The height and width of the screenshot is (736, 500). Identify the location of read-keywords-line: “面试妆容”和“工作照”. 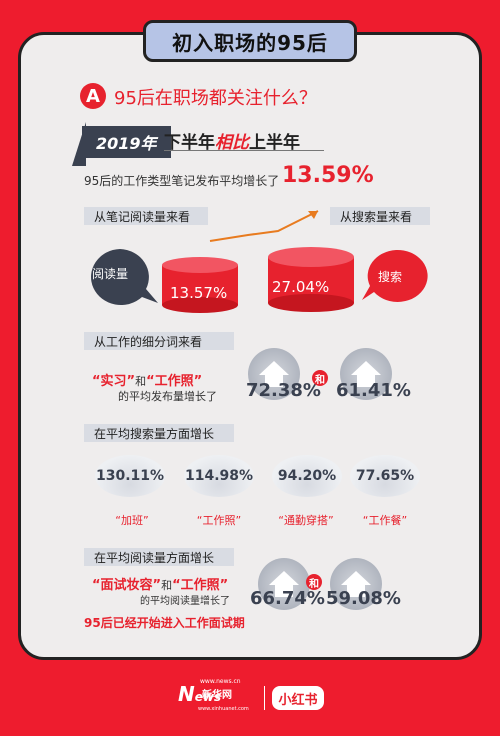
(160, 583).